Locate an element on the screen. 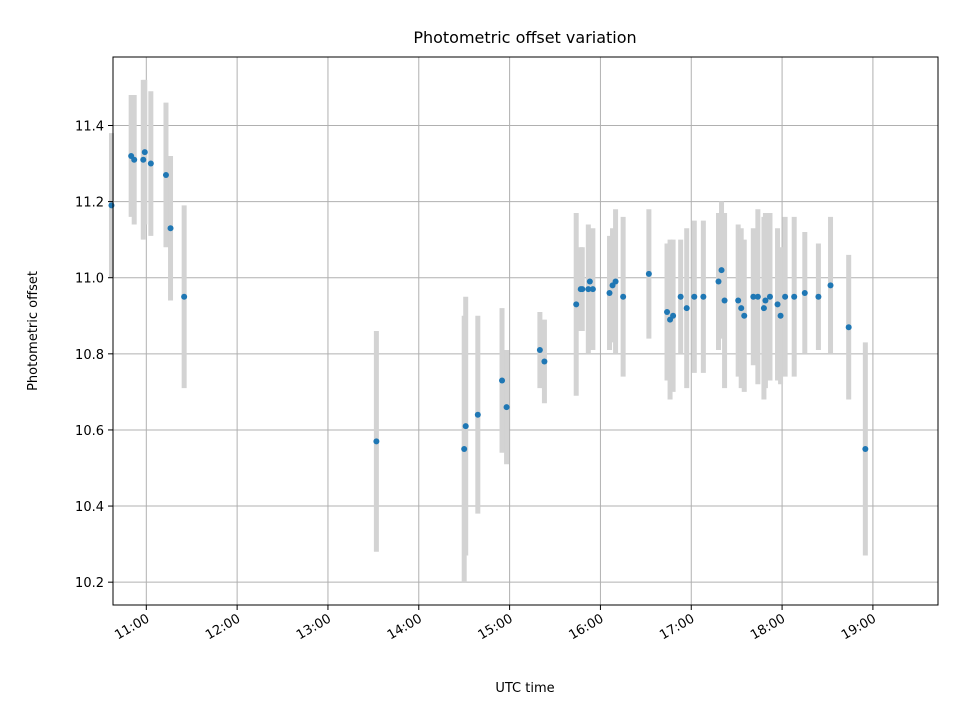 The image size is (960, 724). chart-title: Photometric offset variation is located at coordinates (524, 37).